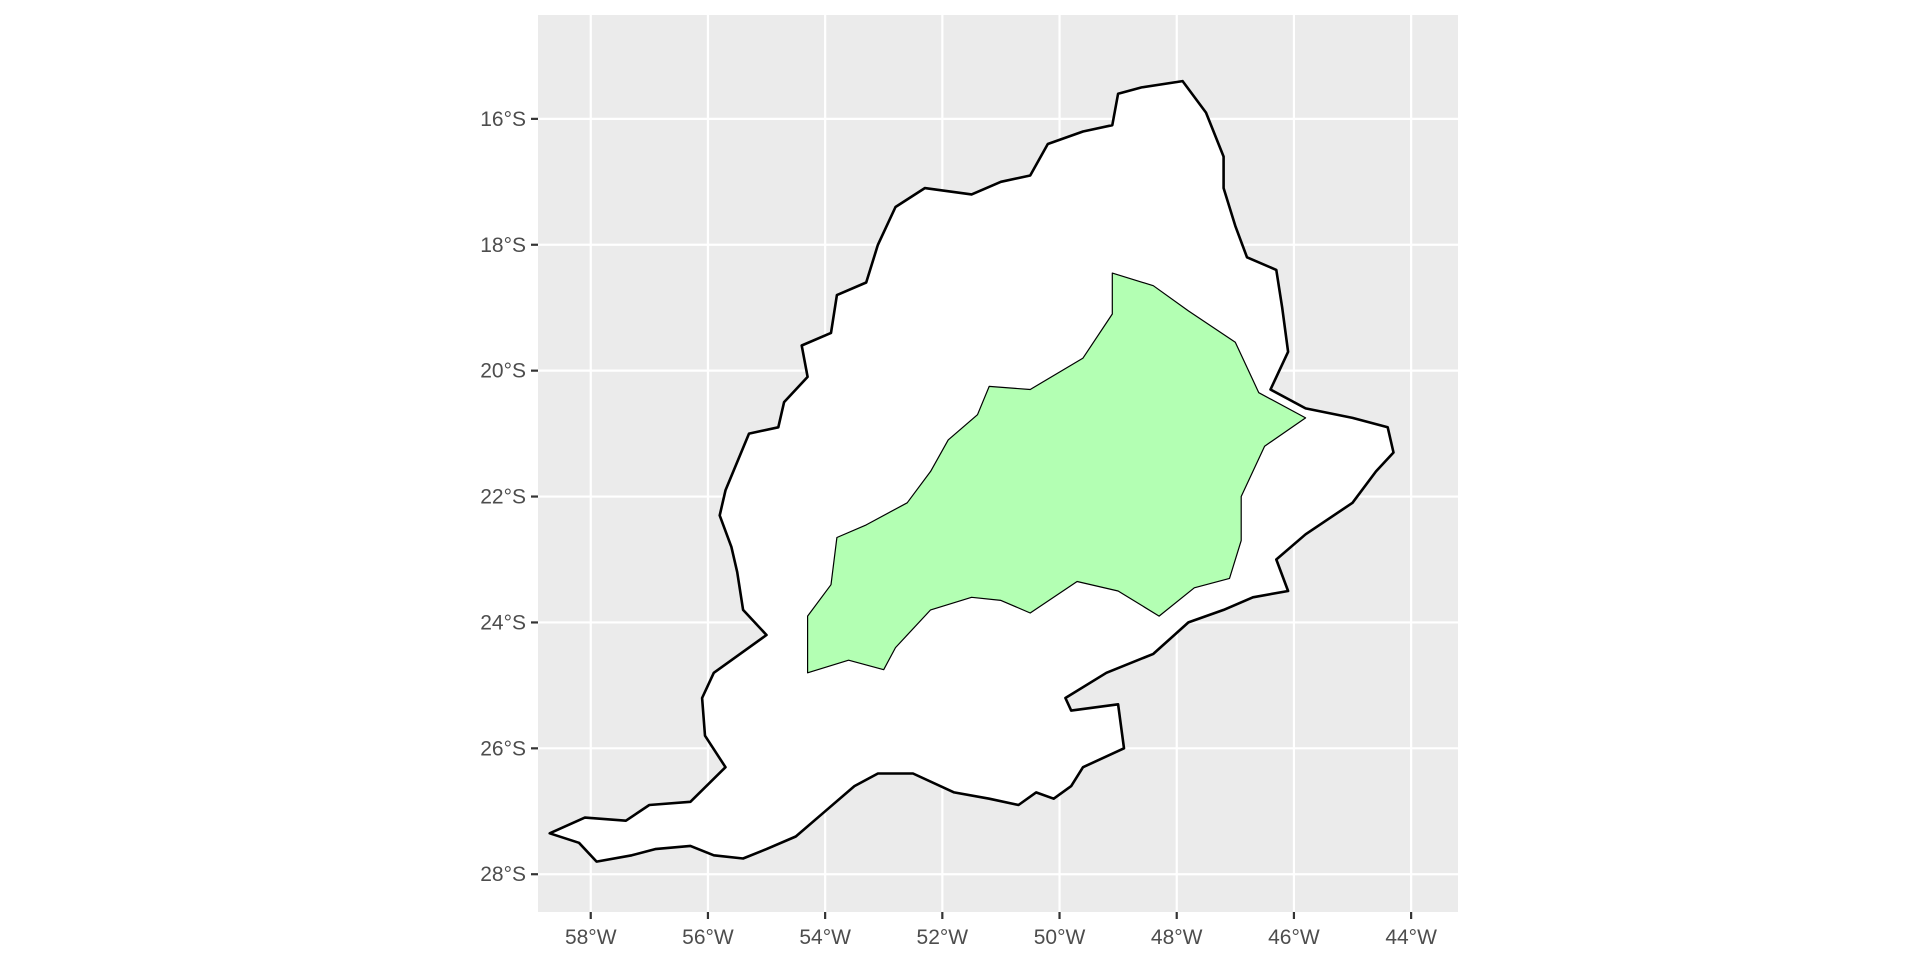  I want to click on x-tick-label: 48°W, so click(1177, 937).